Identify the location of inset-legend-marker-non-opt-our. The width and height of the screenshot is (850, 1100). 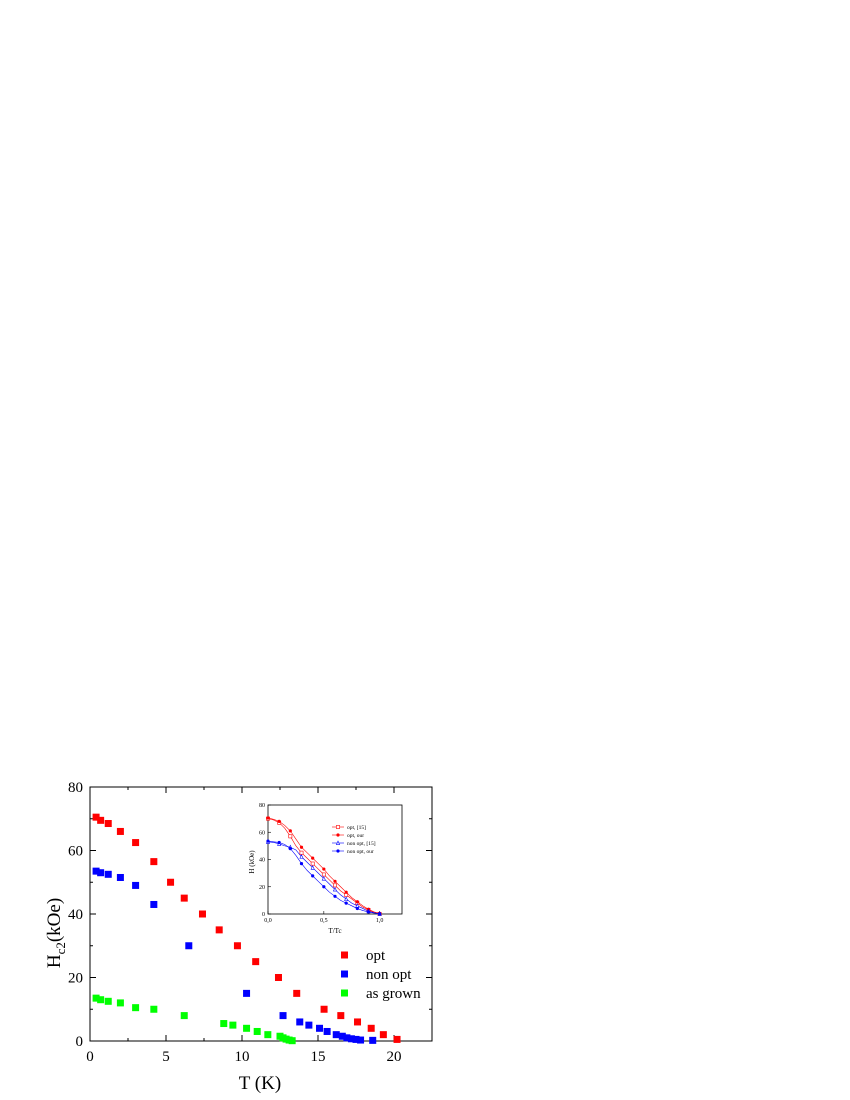
(338, 851).